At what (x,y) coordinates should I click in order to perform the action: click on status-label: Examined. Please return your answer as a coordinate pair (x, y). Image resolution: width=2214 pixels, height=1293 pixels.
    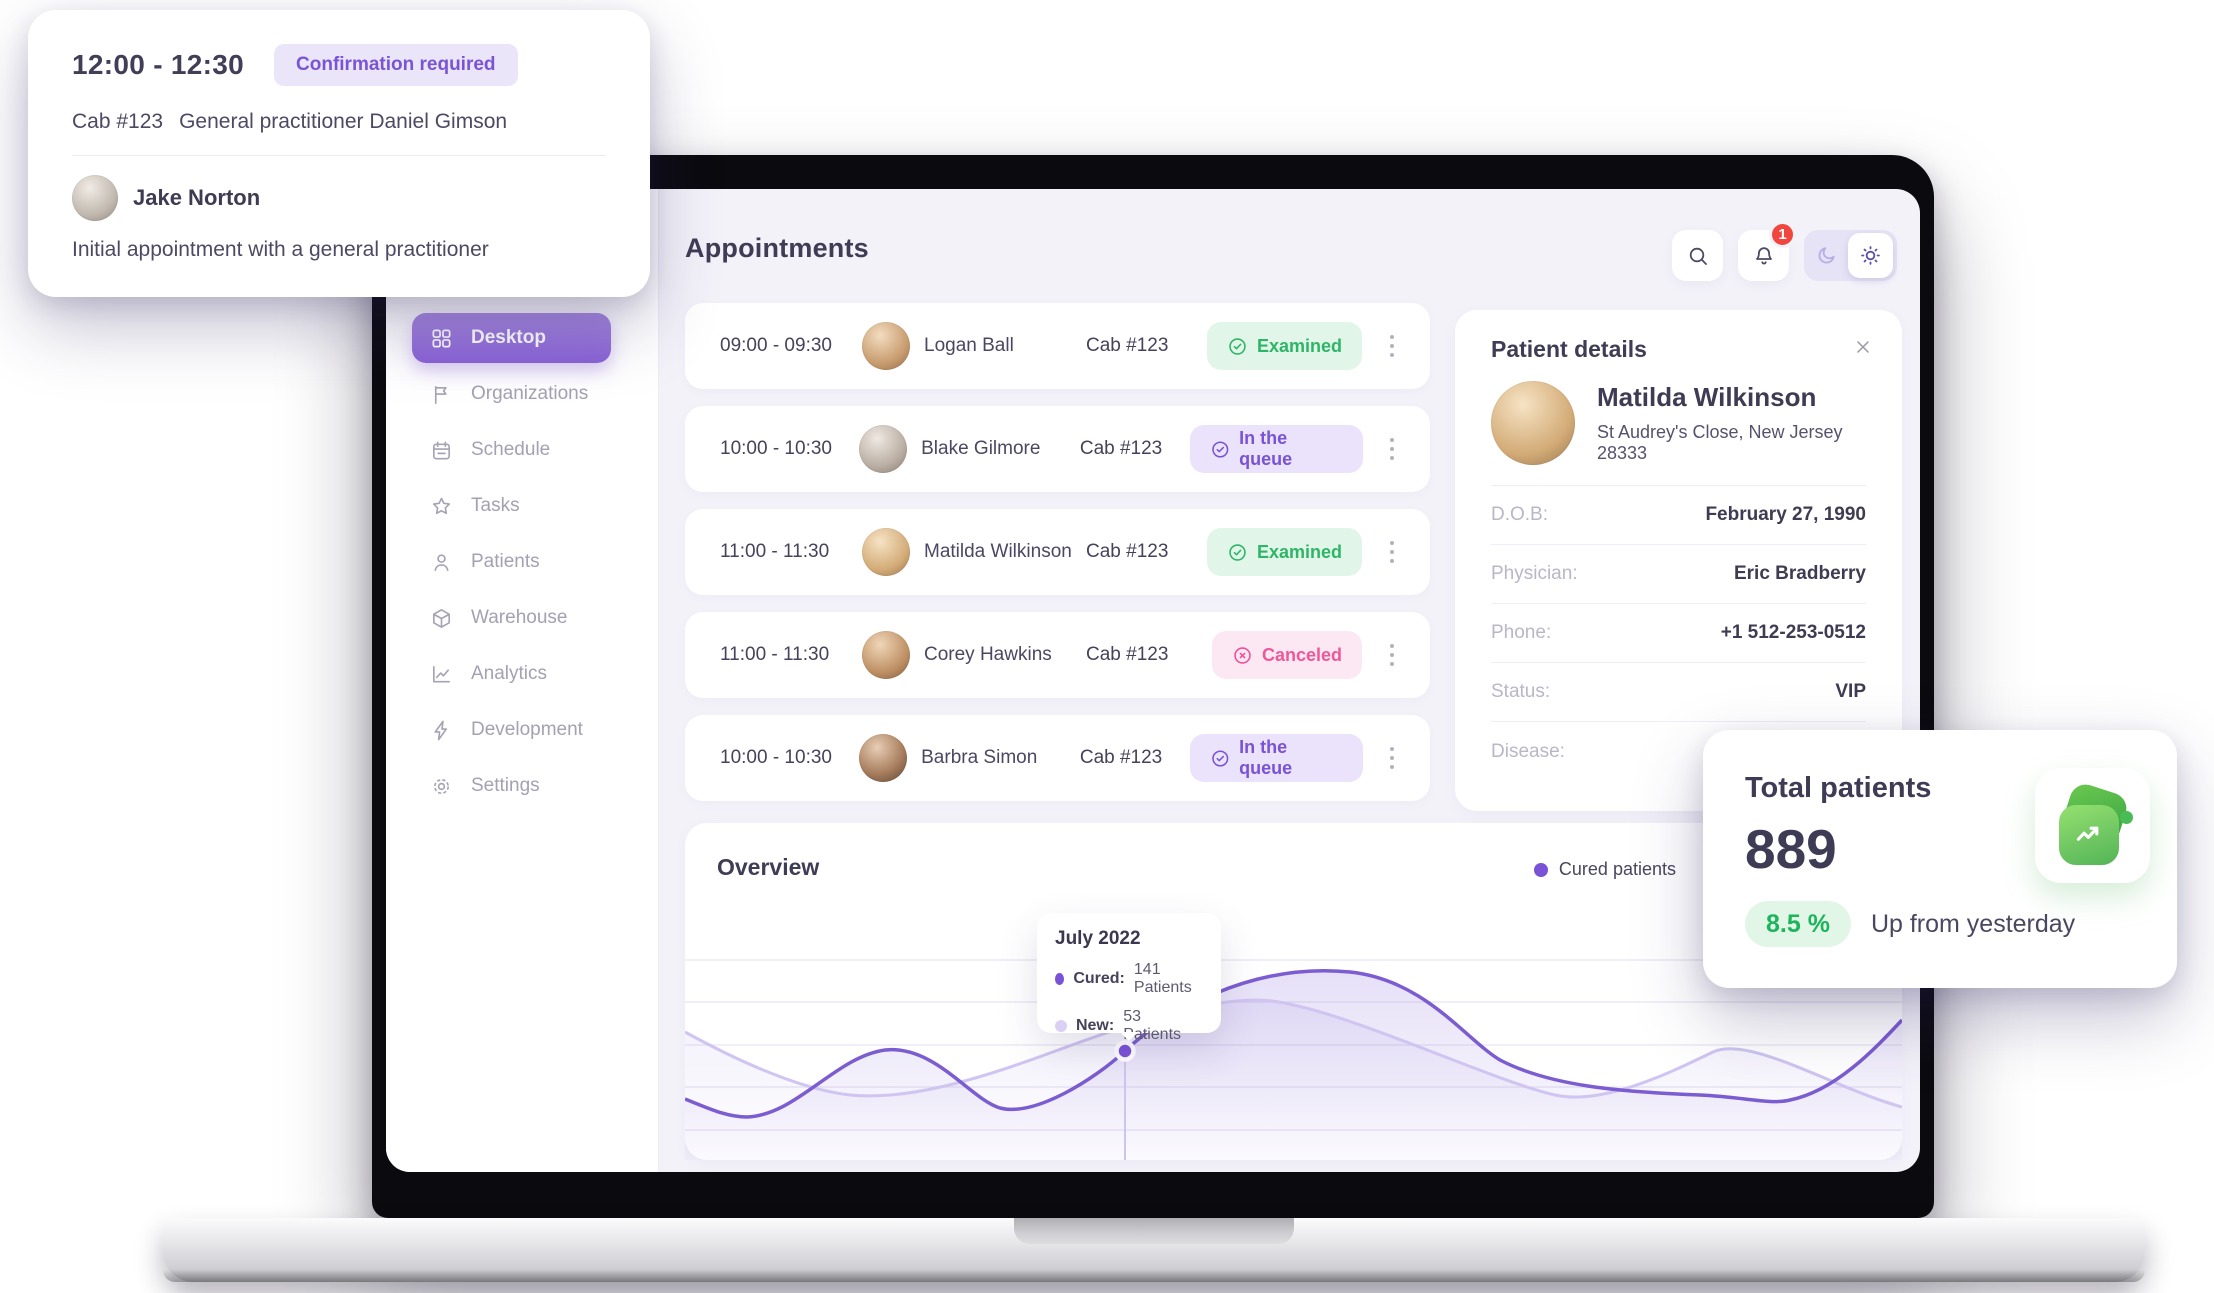
    Looking at the image, I should click on (1299, 345).